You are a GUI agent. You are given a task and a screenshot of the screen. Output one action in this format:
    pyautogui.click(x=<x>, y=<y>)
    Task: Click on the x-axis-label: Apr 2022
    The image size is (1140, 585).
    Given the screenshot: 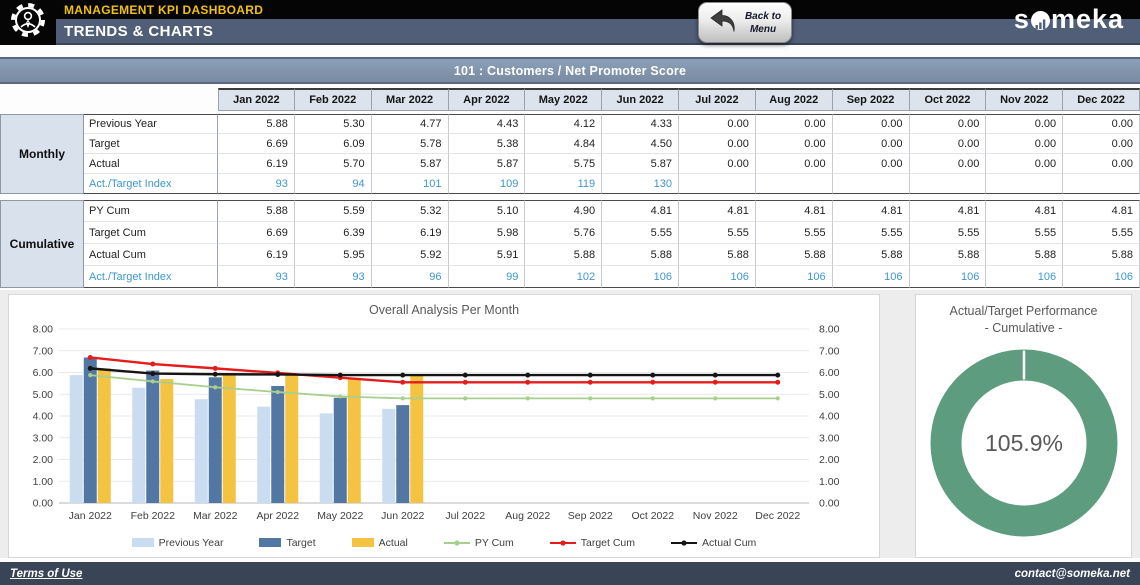 What is the action you would take?
    pyautogui.click(x=277, y=516)
    